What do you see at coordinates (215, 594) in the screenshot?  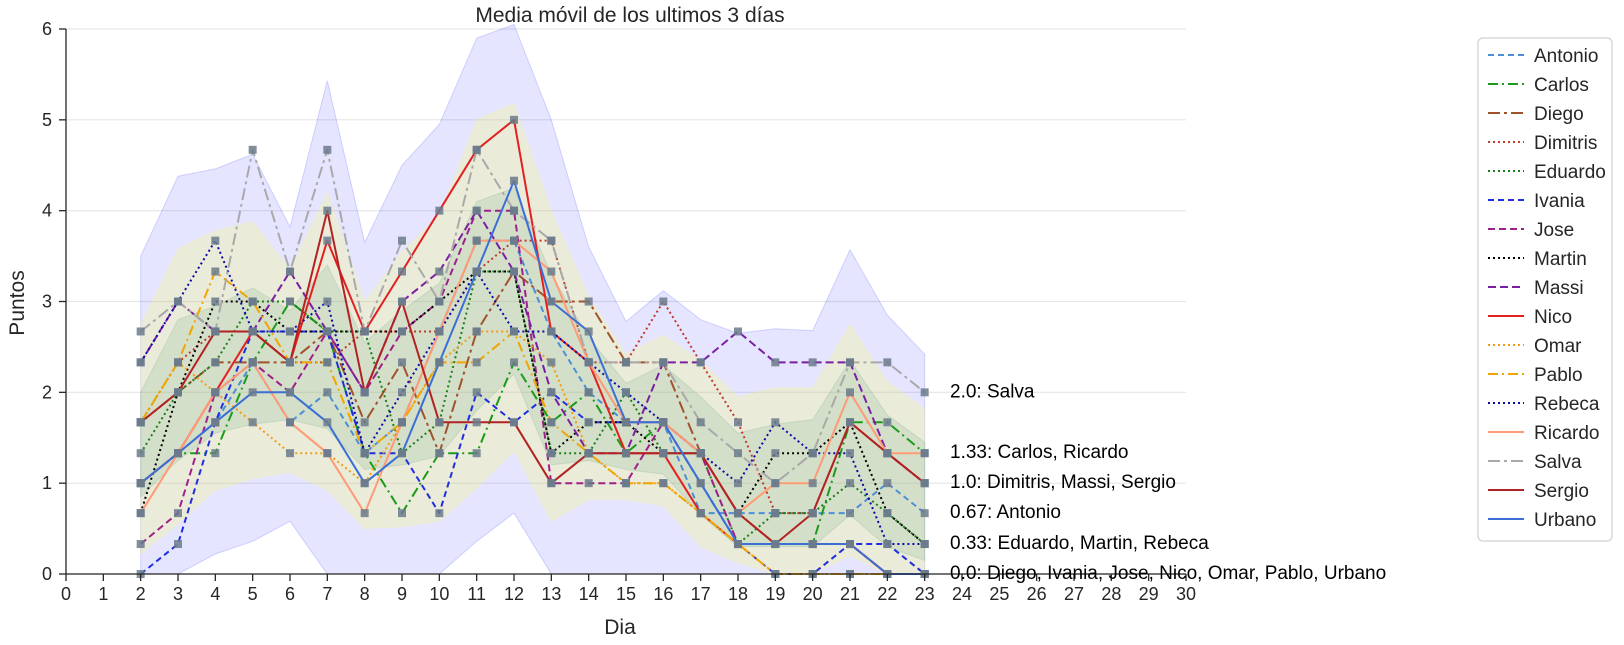 I see `x-tick-label-4: 4` at bounding box center [215, 594].